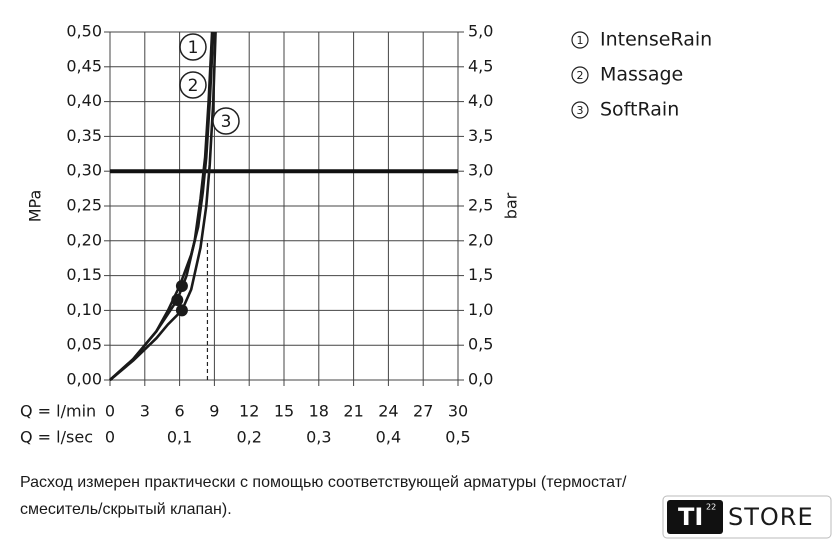 This screenshot has height=547, width=840. I want to click on y2-axis-label: bar, so click(511, 205).